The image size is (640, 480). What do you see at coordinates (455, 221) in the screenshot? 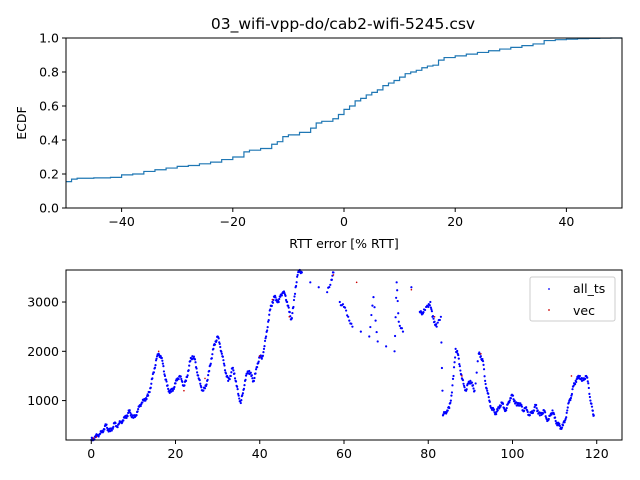
I see `ecdf-x-tick-label: 20` at bounding box center [455, 221].